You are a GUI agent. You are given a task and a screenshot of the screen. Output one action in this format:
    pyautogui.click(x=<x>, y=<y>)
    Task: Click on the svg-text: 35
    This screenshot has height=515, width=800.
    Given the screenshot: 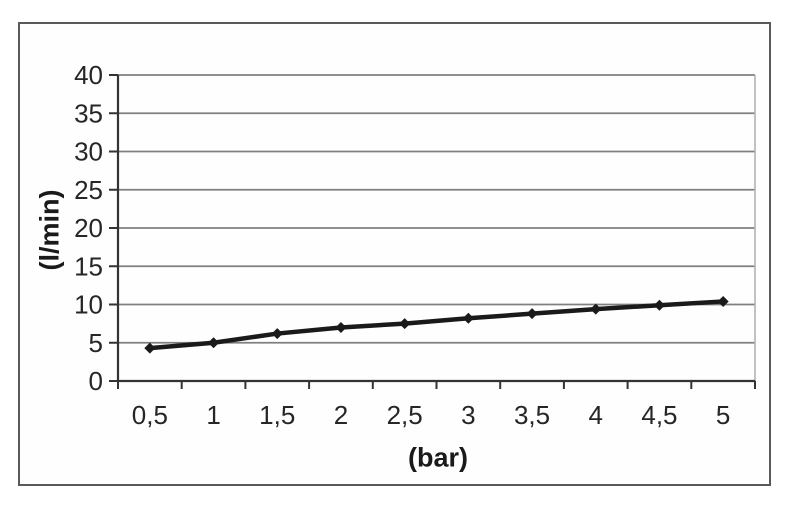 What is the action you would take?
    pyautogui.click(x=88, y=113)
    